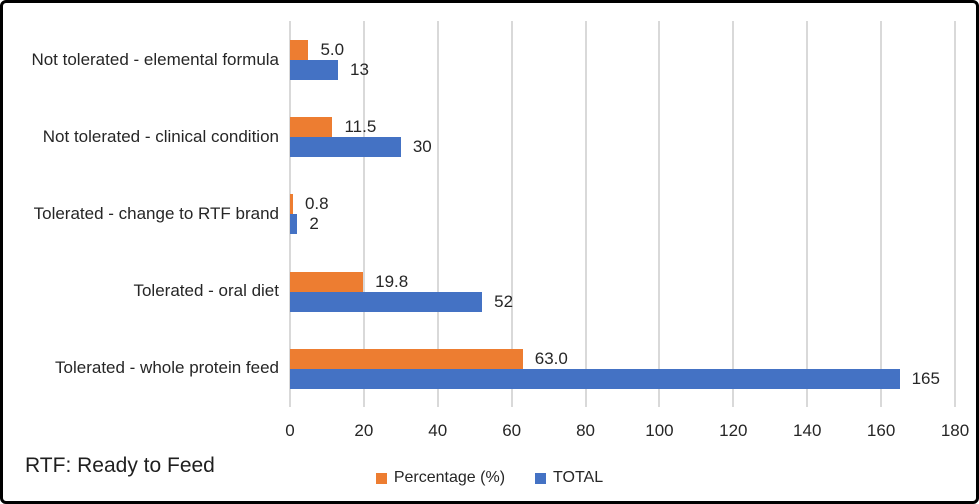 This screenshot has width=979, height=504. Describe the element at coordinates (578, 477) in the screenshot. I see `legend-label: TOTAL` at that location.